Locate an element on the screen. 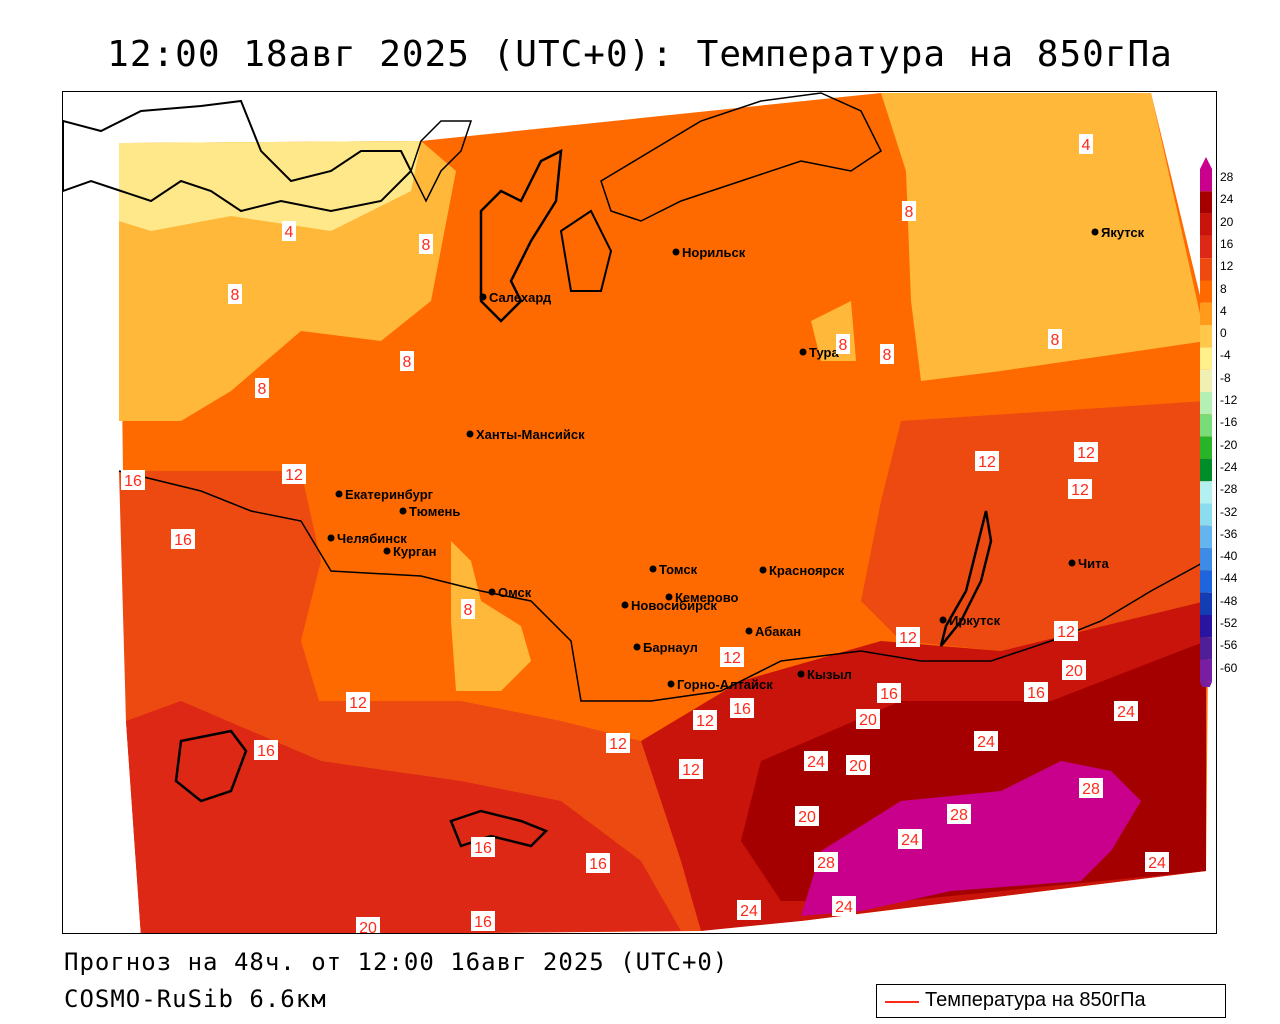  hottest-zone is located at coordinates (971, 838).